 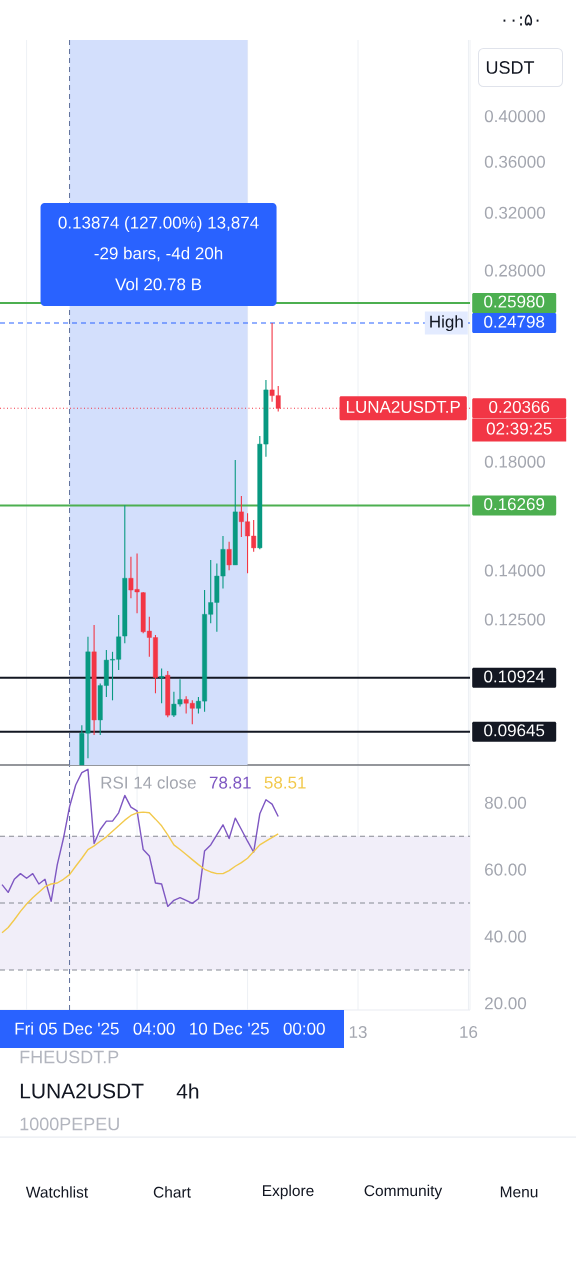 I want to click on text: FHEUSDT.P, so click(x=69, y=1057).